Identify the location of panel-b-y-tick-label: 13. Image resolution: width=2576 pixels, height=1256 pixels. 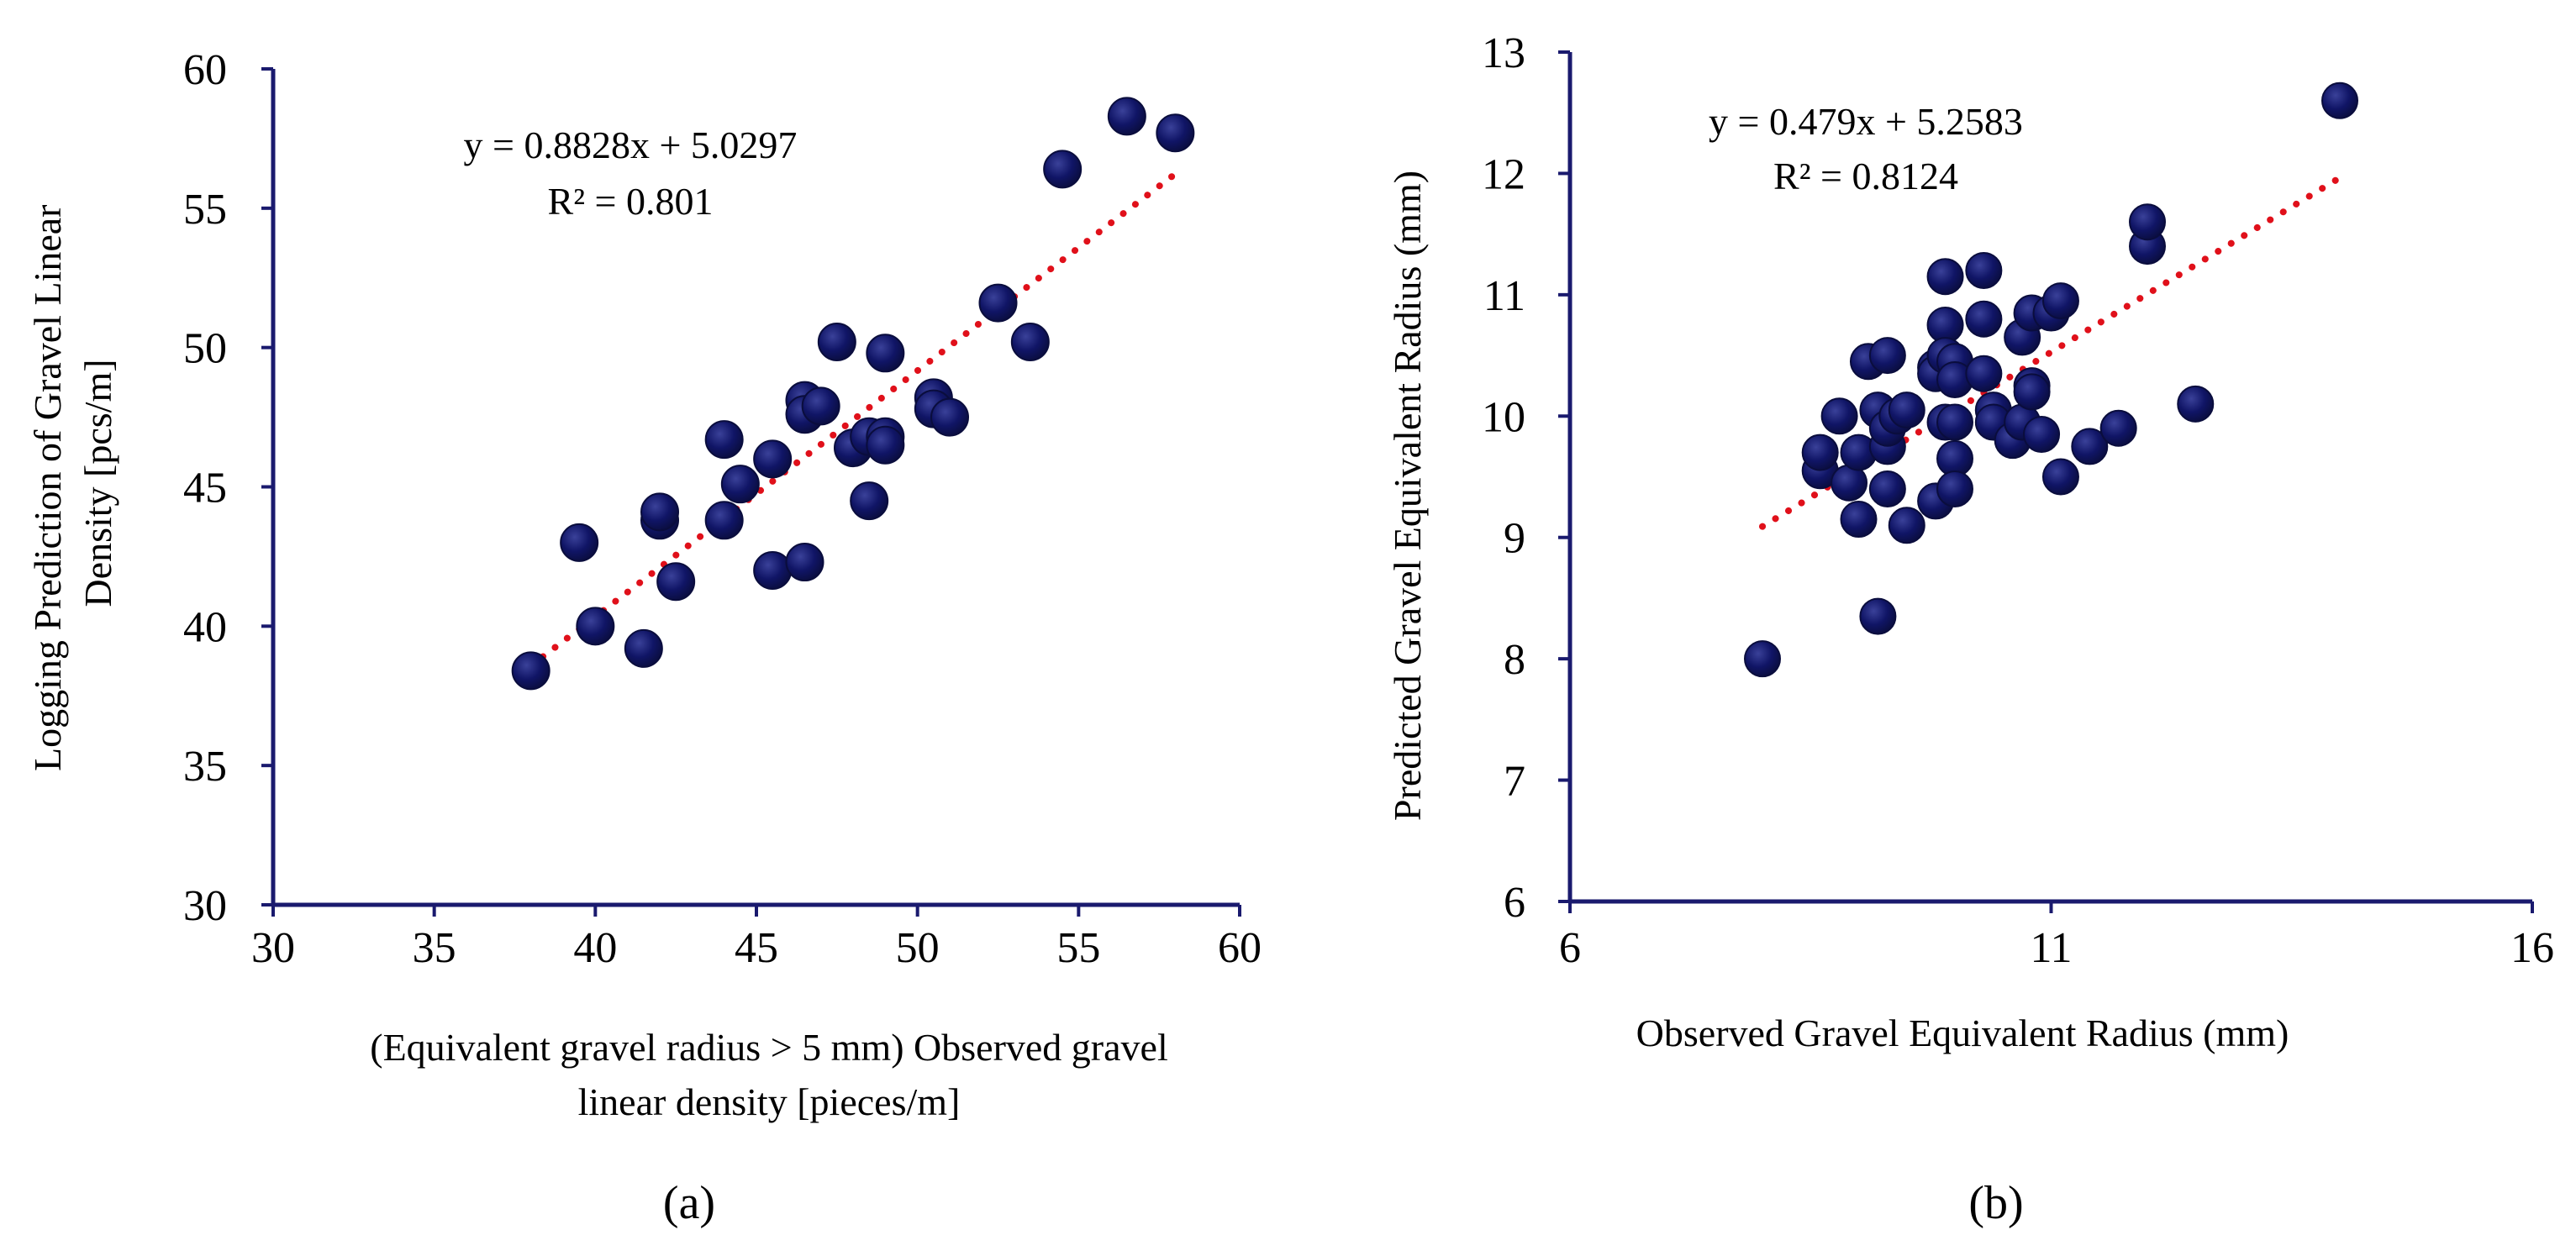
(1503, 53).